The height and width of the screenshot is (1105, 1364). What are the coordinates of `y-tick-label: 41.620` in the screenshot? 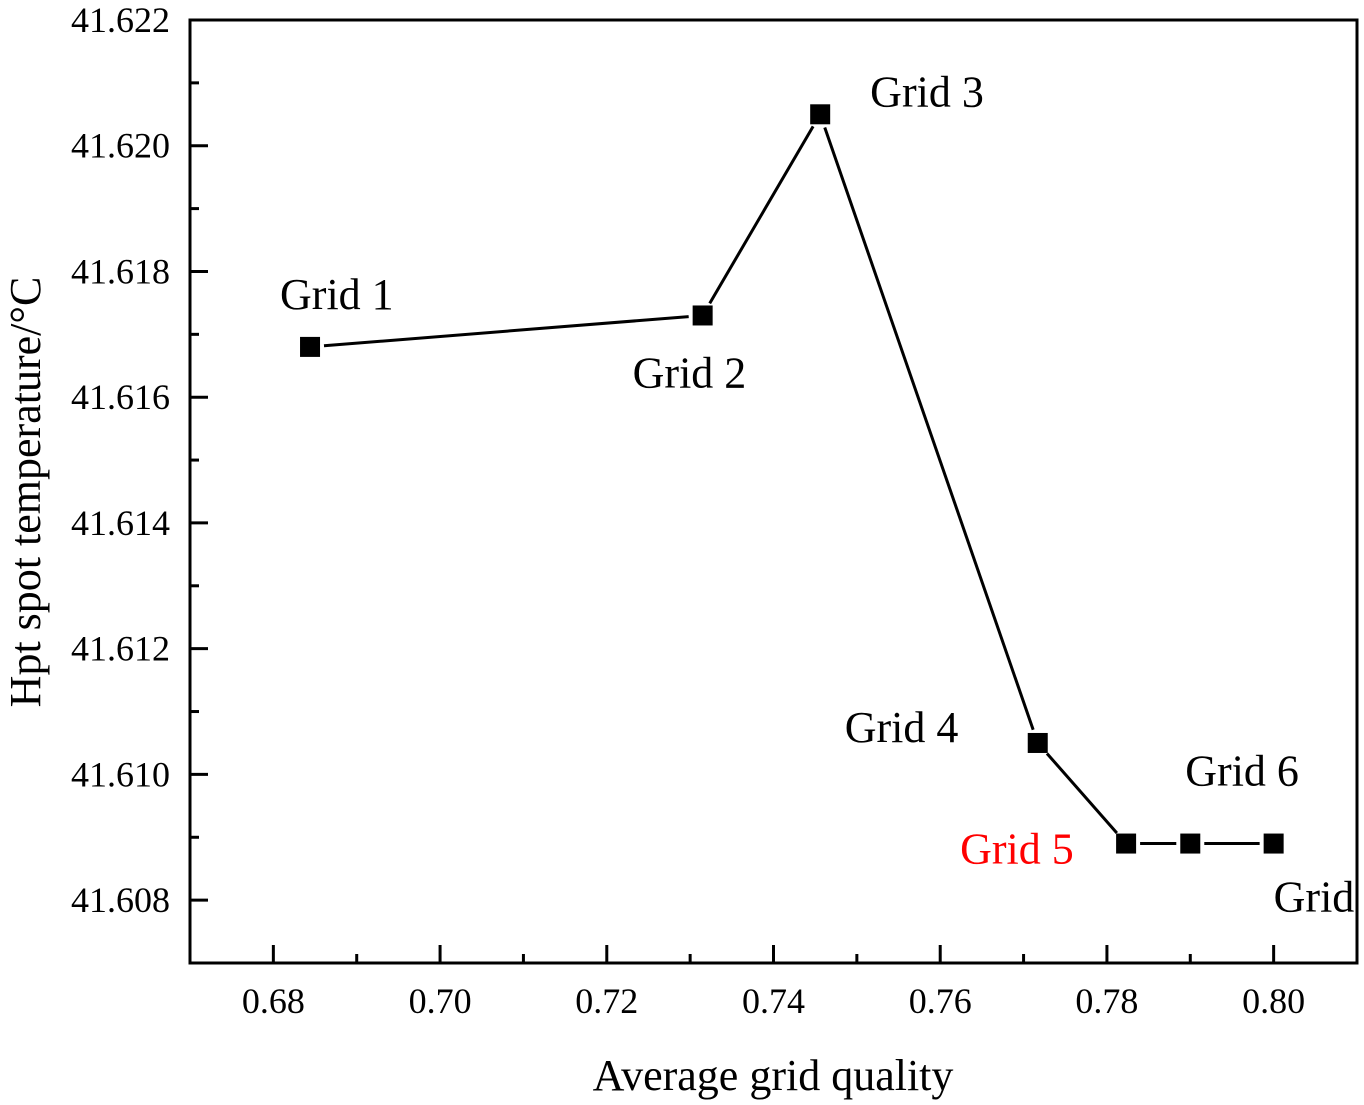 It's located at (120, 146).